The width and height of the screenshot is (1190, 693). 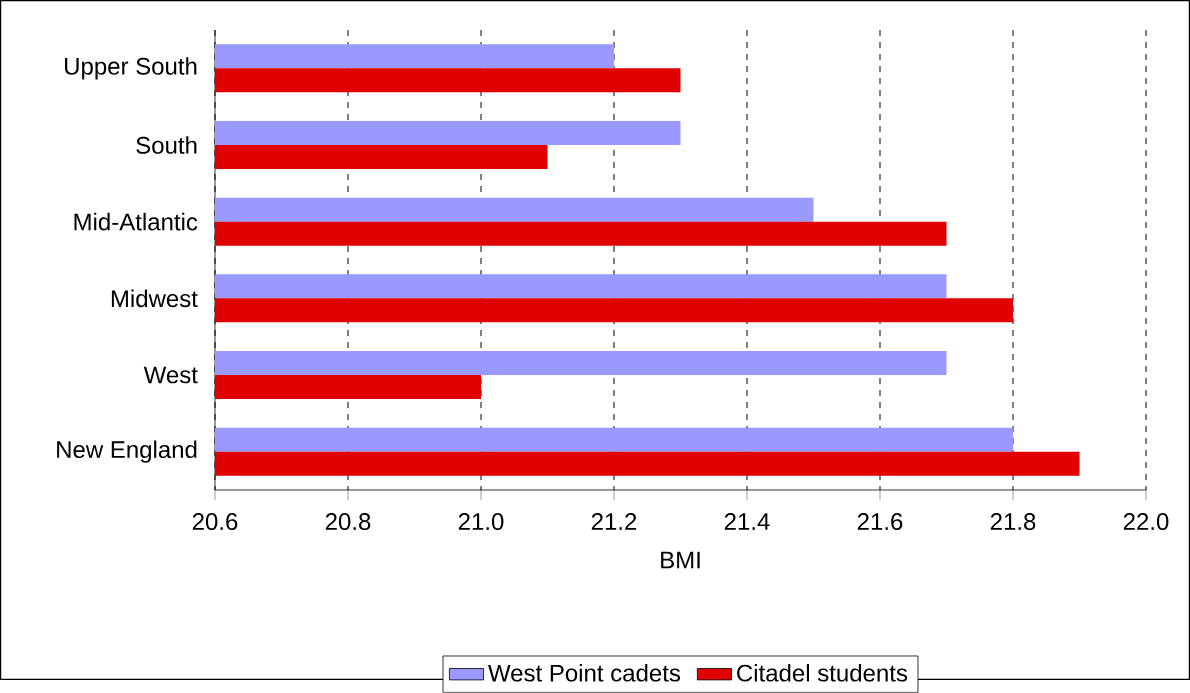 I want to click on x-tick-label: 22.0, so click(x=1146, y=522).